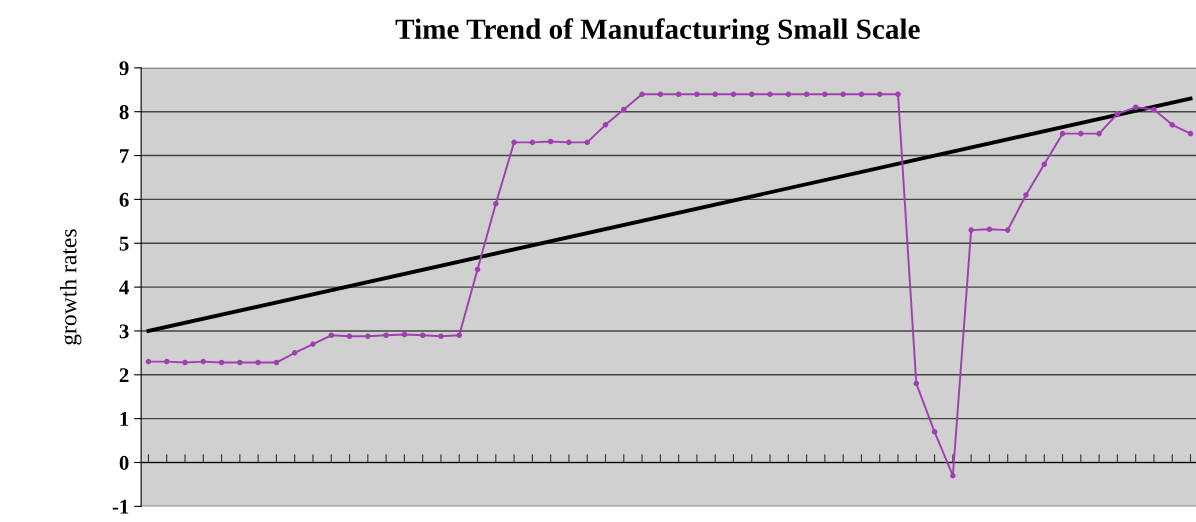  What do you see at coordinates (70, 287) in the screenshot?
I see `y-axis-title: growth rates` at bounding box center [70, 287].